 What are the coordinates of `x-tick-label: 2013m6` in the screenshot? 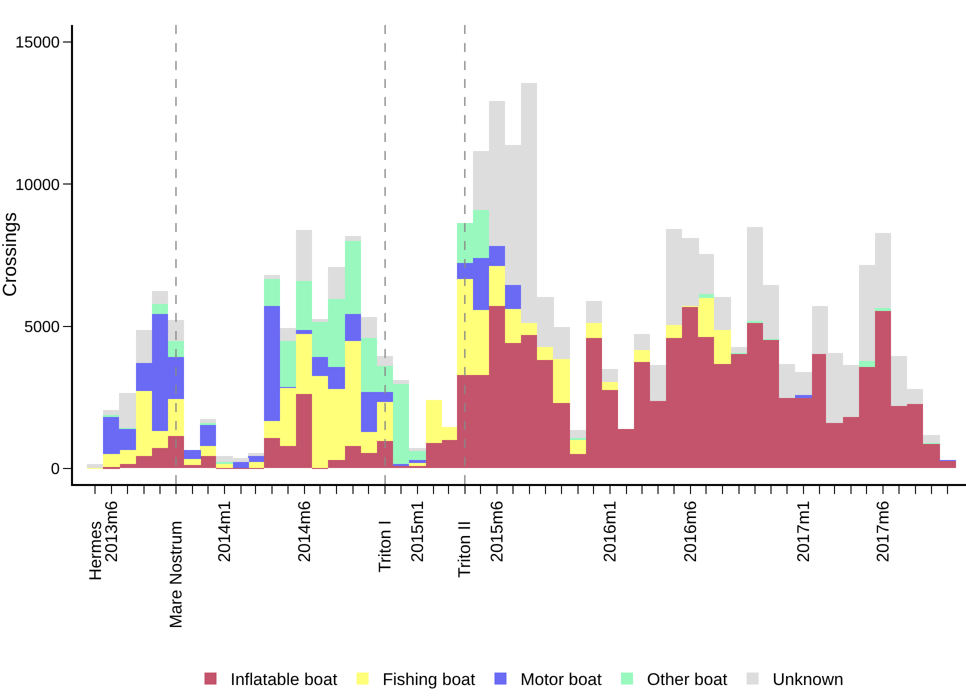 It's located at (112, 531).